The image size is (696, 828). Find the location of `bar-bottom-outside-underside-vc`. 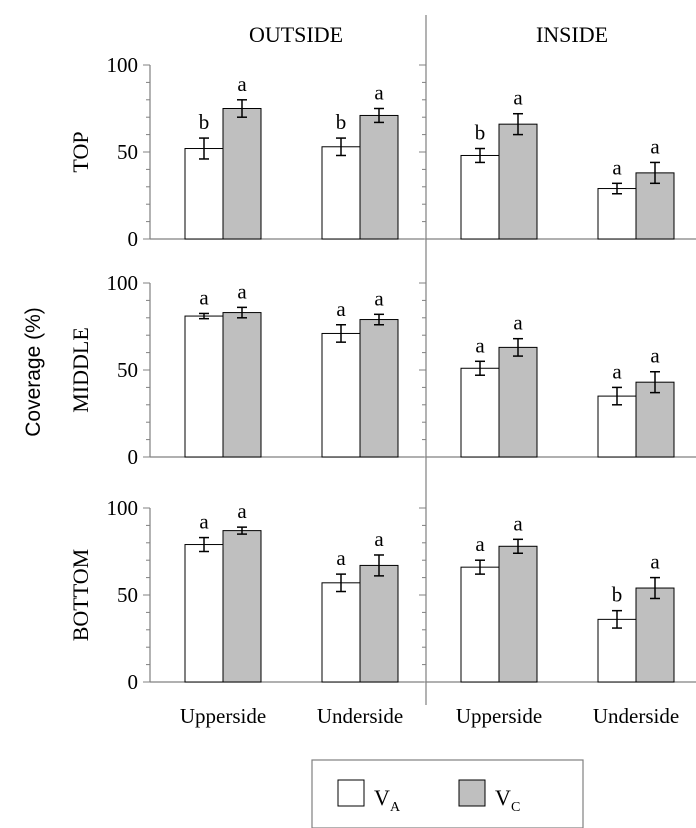

bar-bottom-outside-underside-vc is located at coordinates (379, 623).